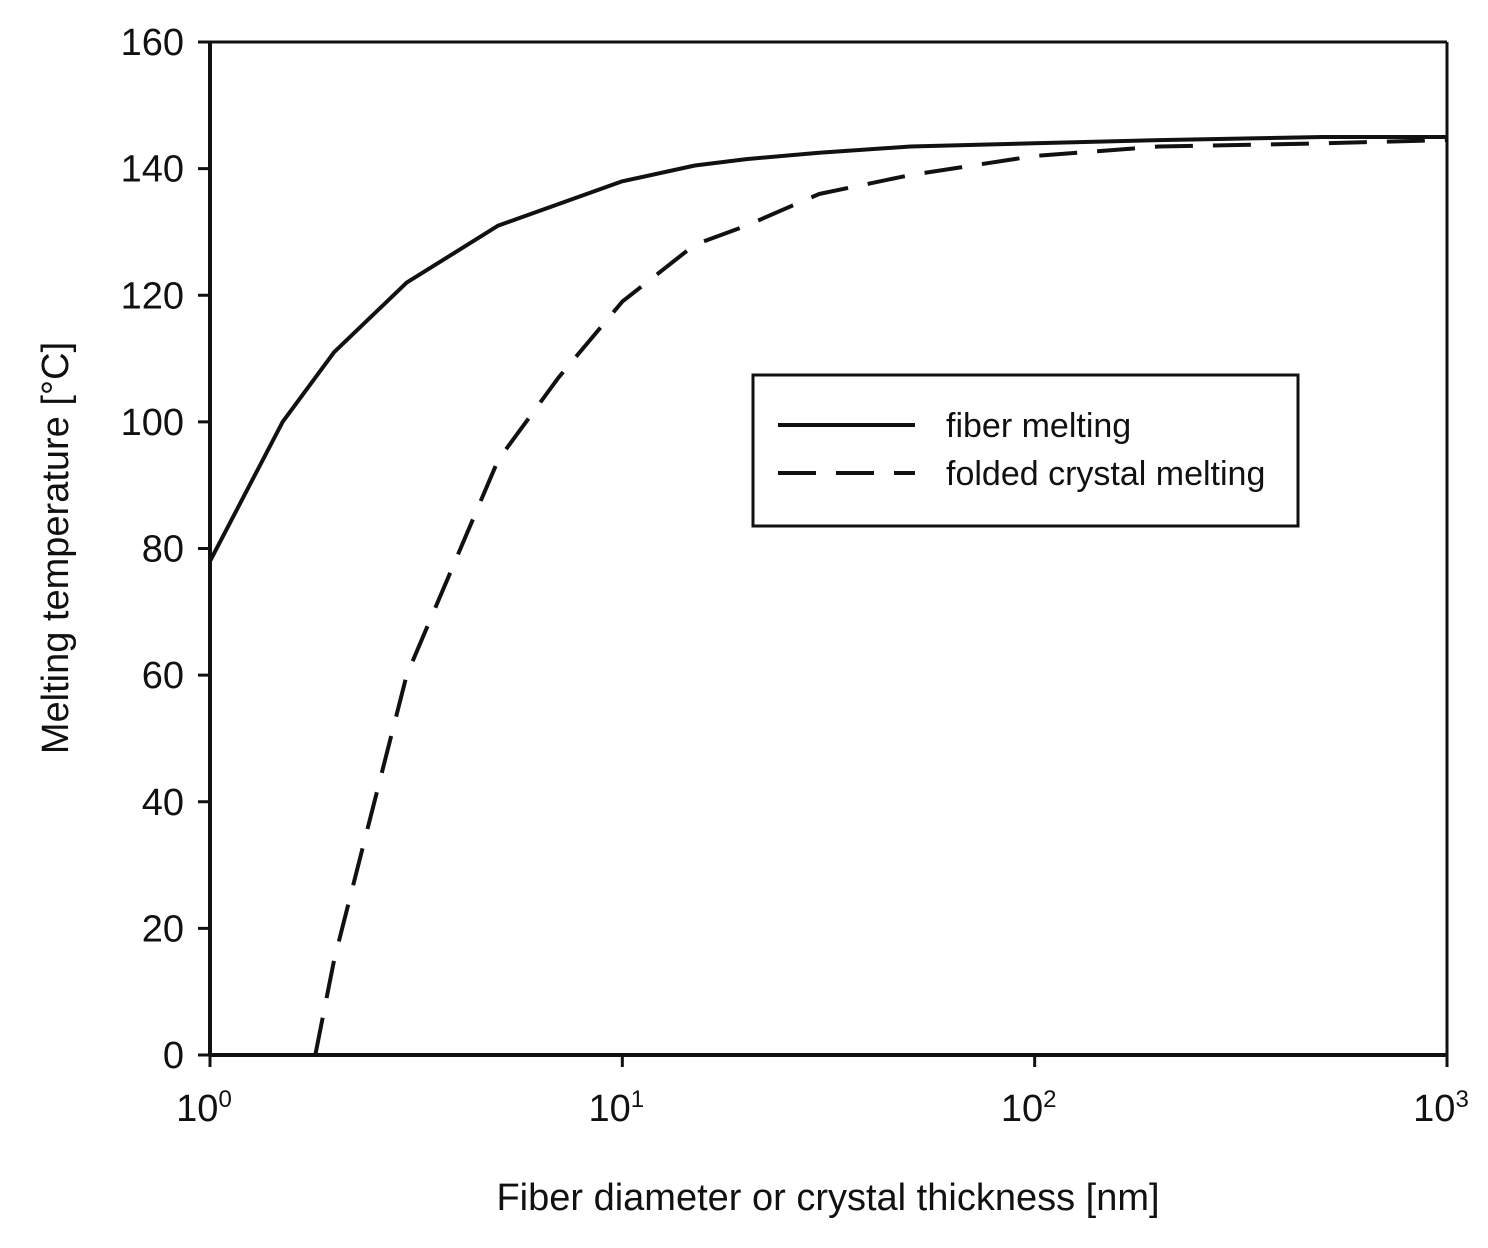 This screenshot has height=1248, width=1488. What do you see at coordinates (1461, 1099) in the screenshot?
I see `x-tick-label-exponent: 3` at bounding box center [1461, 1099].